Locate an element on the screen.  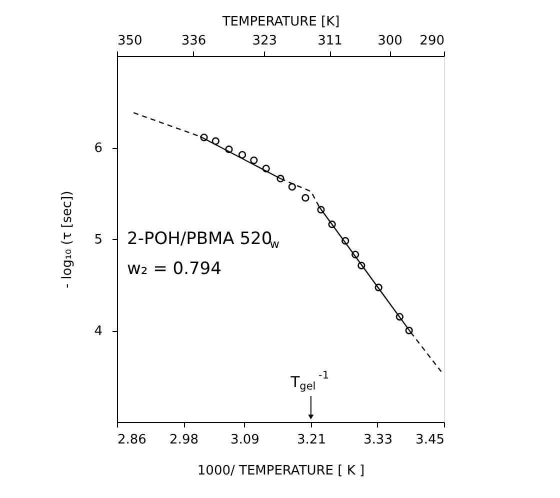
x2-tick-label: 323 is located at coordinates (265, 41).